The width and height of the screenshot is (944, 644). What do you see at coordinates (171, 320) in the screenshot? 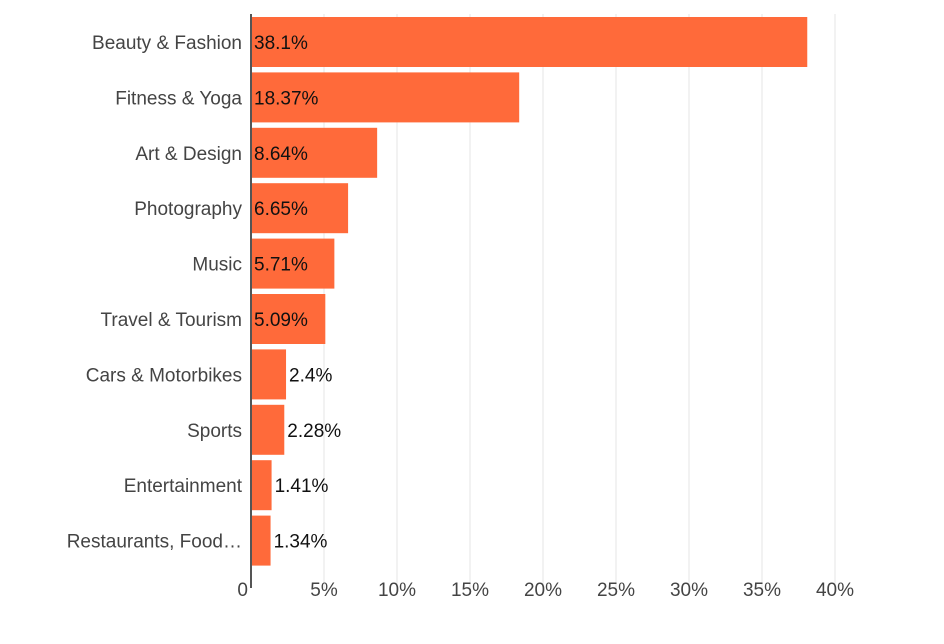
I see `category-label: Travel & Tourism` at bounding box center [171, 320].